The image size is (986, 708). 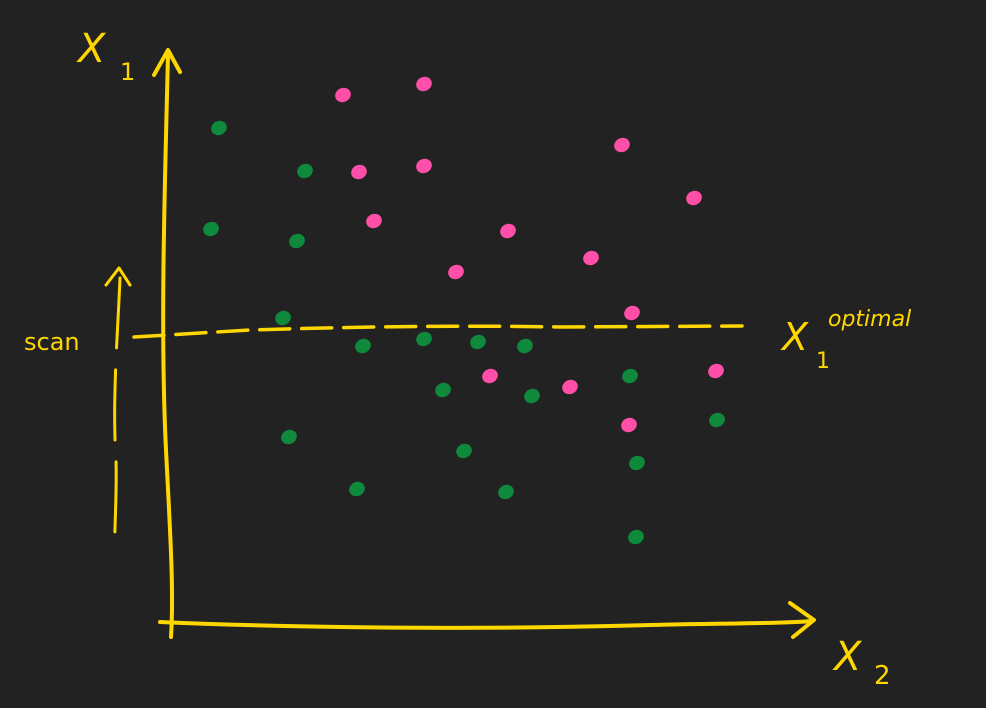 I want to click on y-axis-line, so click(x=168, y=346).